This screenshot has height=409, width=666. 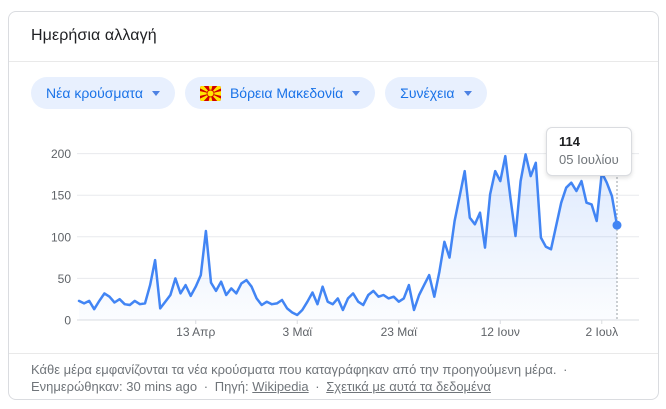 What do you see at coordinates (286, 93) in the screenshot?
I see `region-filter-label: Βόρεια Μακεδονία` at bounding box center [286, 93].